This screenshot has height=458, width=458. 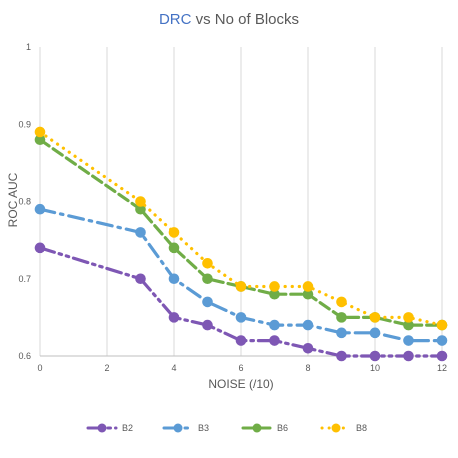 What do you see at coordinates (240, 384) in the screenshot?
I see `x-axis-title: NOISE (/10)` at bounding box center [240, 384].